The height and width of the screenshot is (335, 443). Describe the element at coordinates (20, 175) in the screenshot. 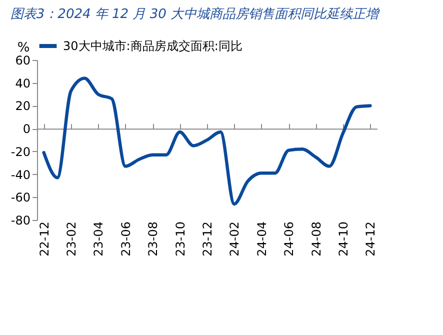

I see `y-tick-label: -40` at that location.